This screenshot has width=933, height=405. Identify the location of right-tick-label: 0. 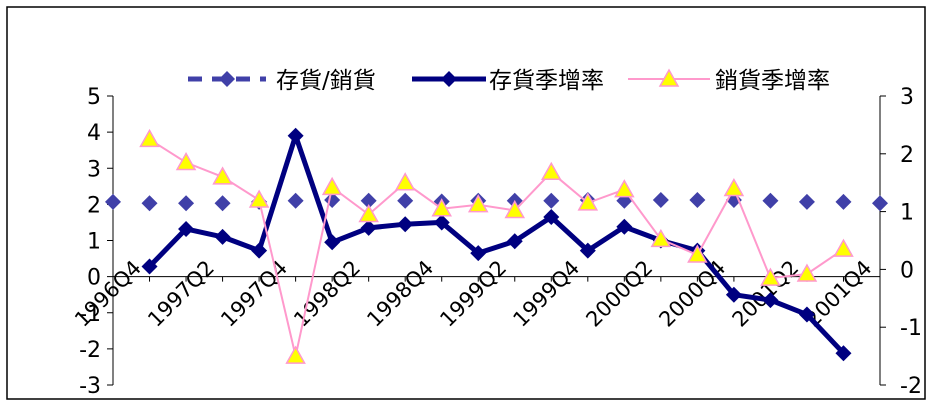
(907, 270).